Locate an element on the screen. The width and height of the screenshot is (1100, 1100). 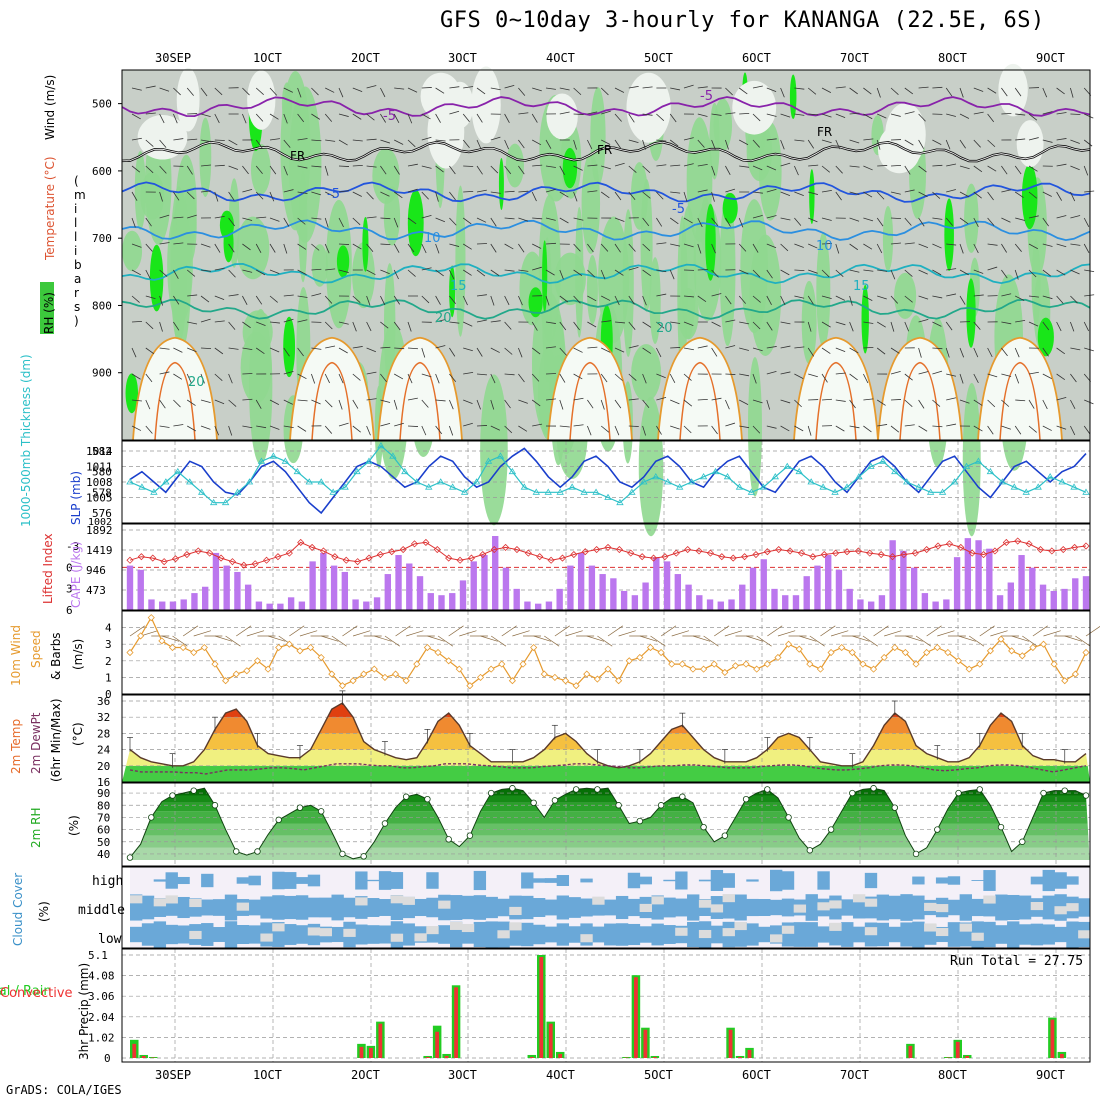
contour-label: FR is located at coordinates (297, 156).